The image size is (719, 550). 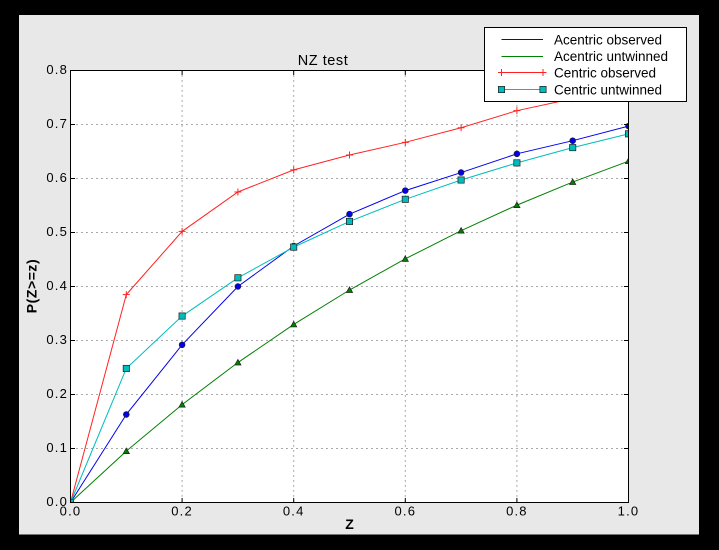 I want to click on svg-text: 0.7, so click(x=57, y=123).